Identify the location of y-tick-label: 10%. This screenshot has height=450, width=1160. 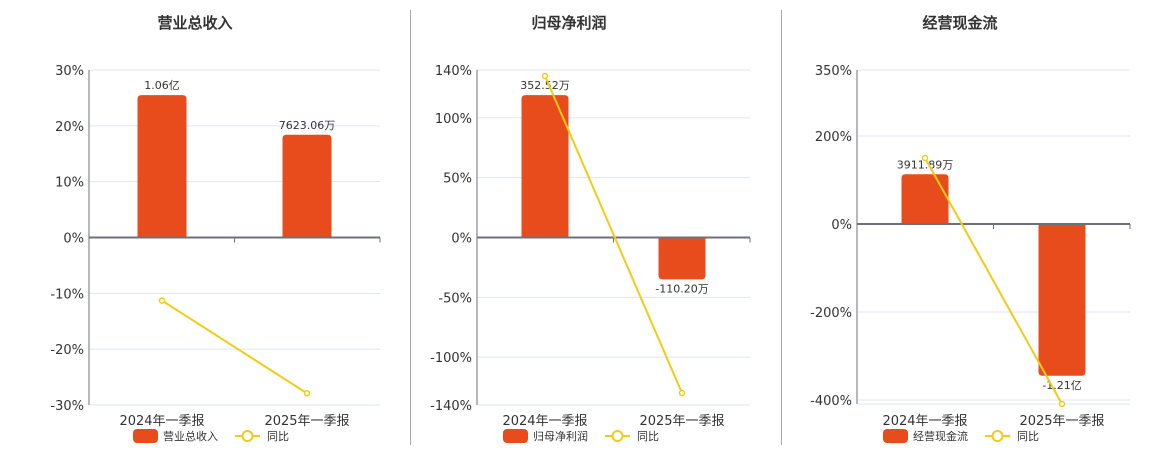
(69, 183).